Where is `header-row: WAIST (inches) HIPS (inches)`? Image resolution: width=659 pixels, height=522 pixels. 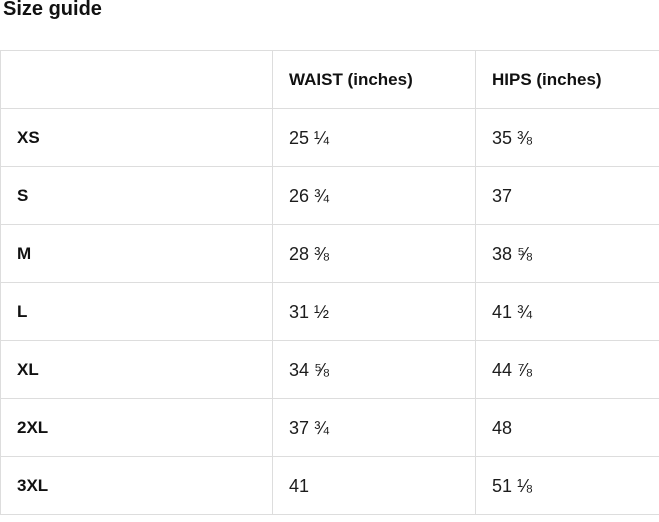 header-row: WAIST (inches) HIPS (inches) is located at coordinates (329, 79).